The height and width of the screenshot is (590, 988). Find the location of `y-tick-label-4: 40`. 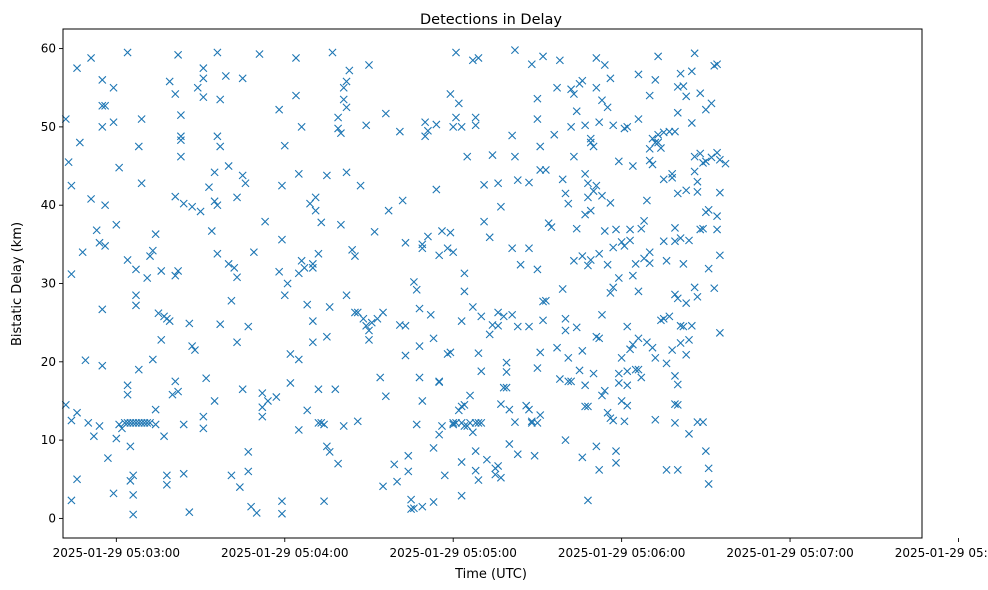

y-tick-label-4: 40 is located at coordinates (48, 205).